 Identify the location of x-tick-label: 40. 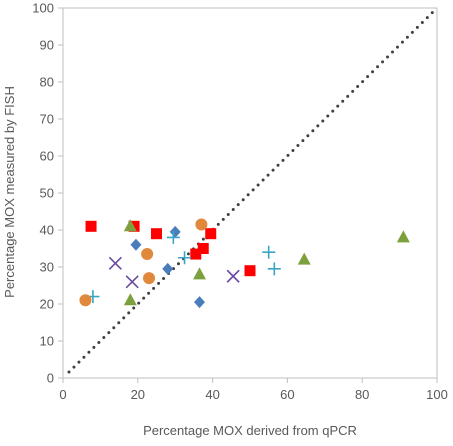
(212, 394).